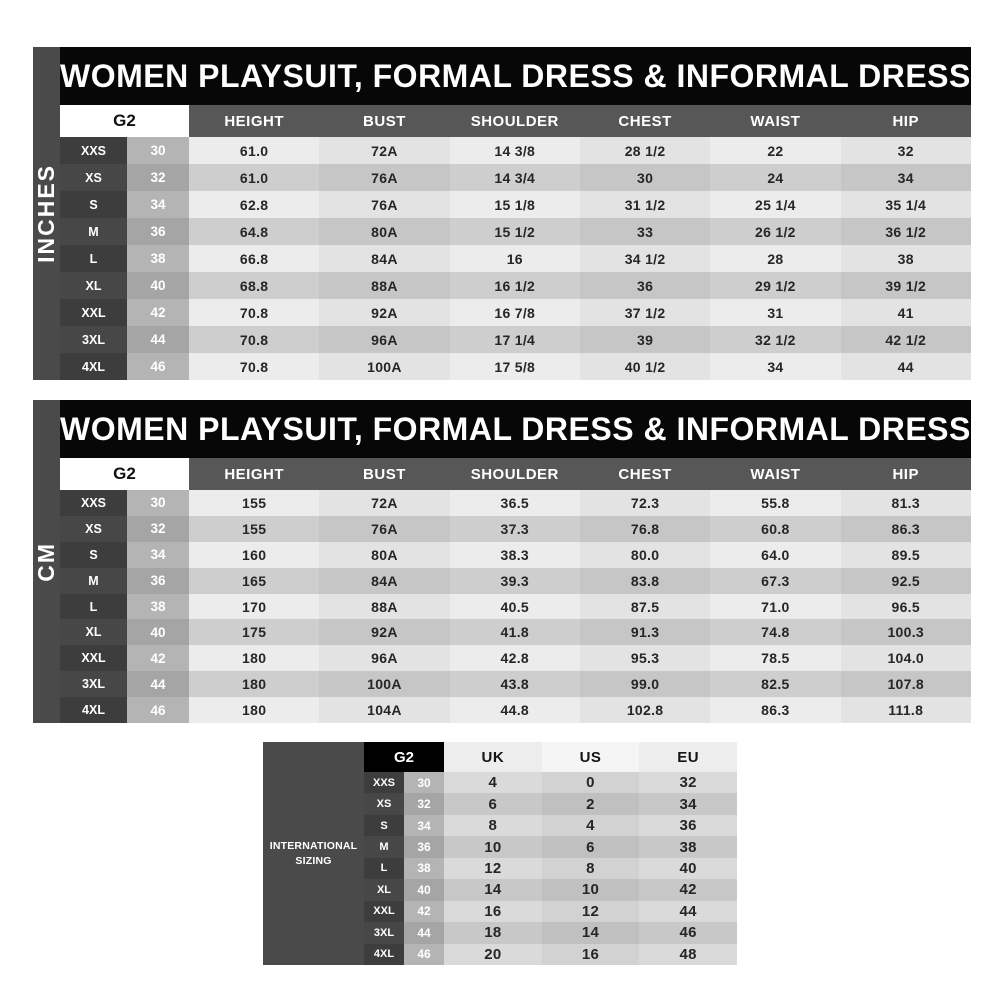 This screenshot has height=1000, width=1000. I want to click on g2-number-cell: 46, so click(158, 710).